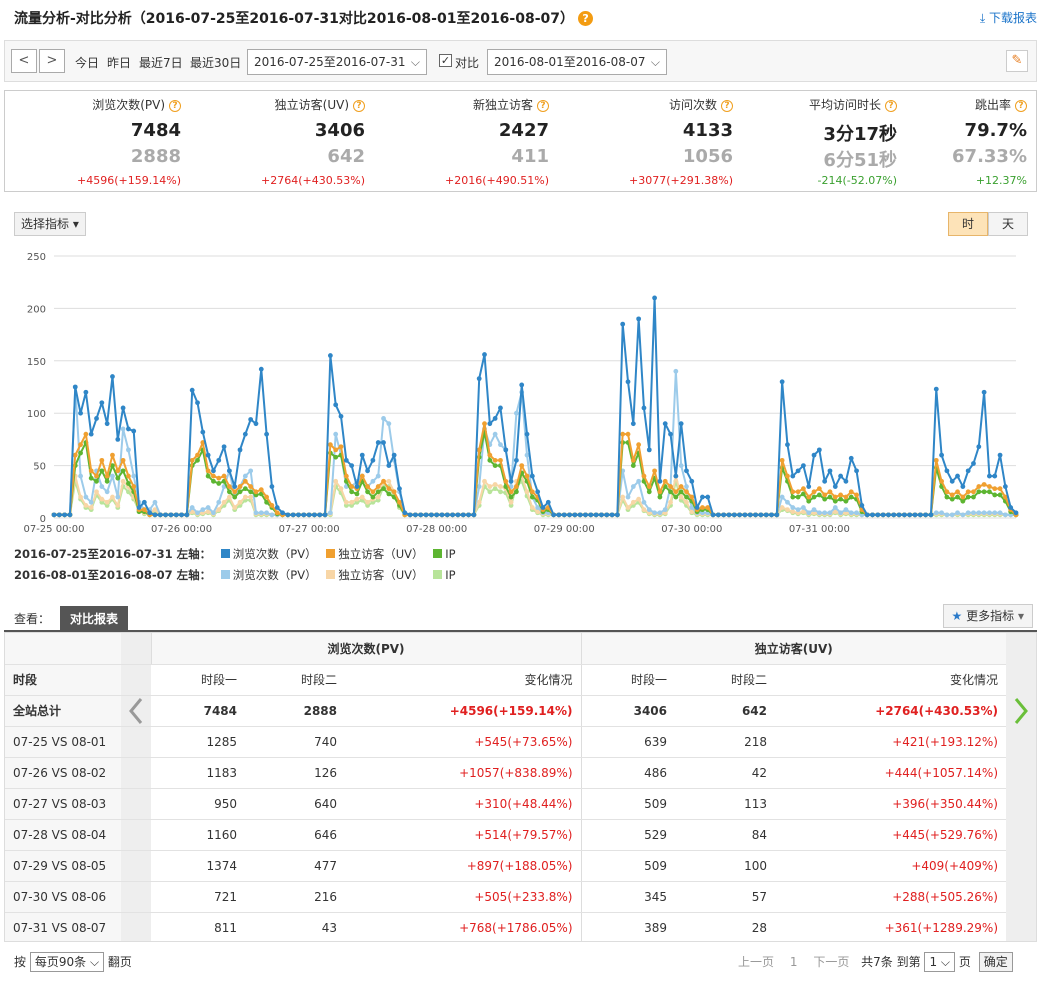 This screenshot has height=981, width=1049. Describe the element at coordinates (67, 962) in the screenshot. I see `page-size-select: 每页90条 ⌵` at that location.